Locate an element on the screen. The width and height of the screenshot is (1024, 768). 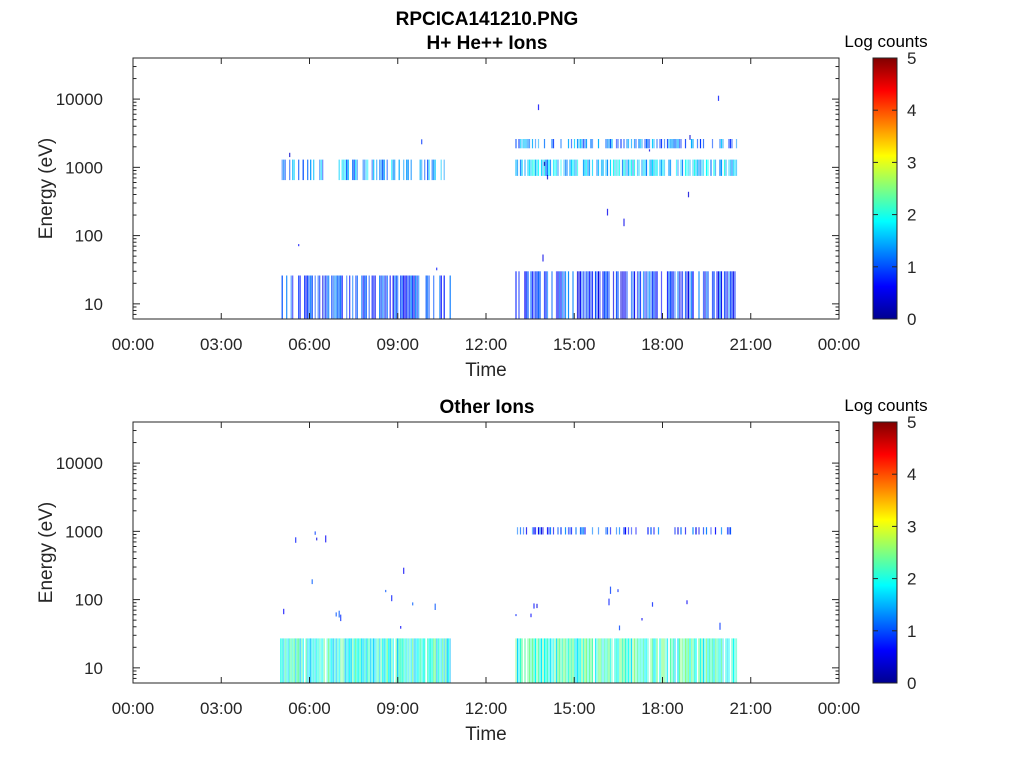
colorbar-tick-label: 3 is located at coordinates (911, 526).